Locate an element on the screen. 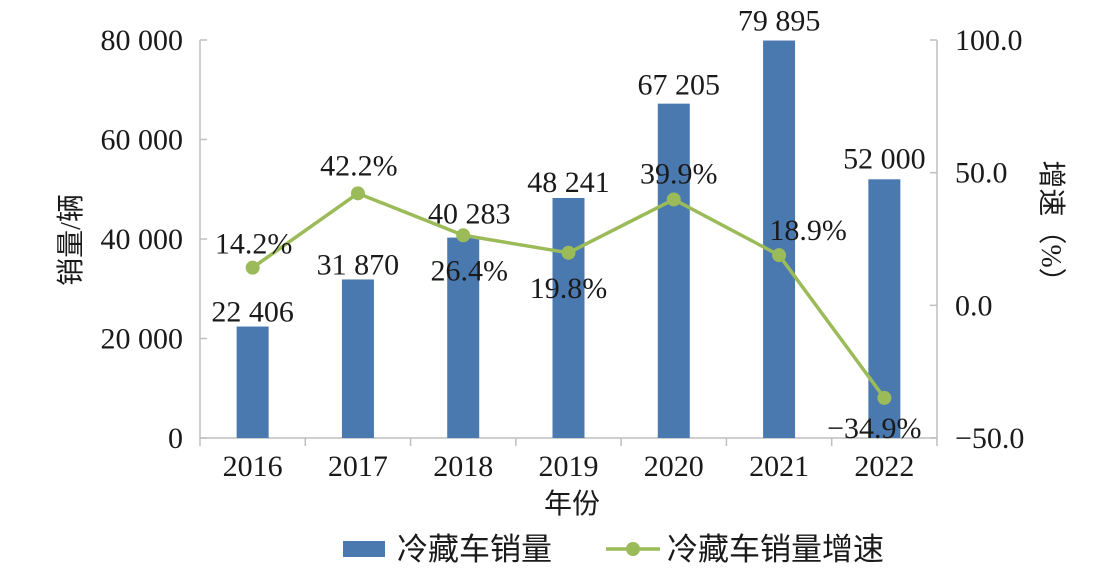 This screenshot has width=1108, height=576. right-axis-tick-label: −50.0 is located at coordinates (989, 438).